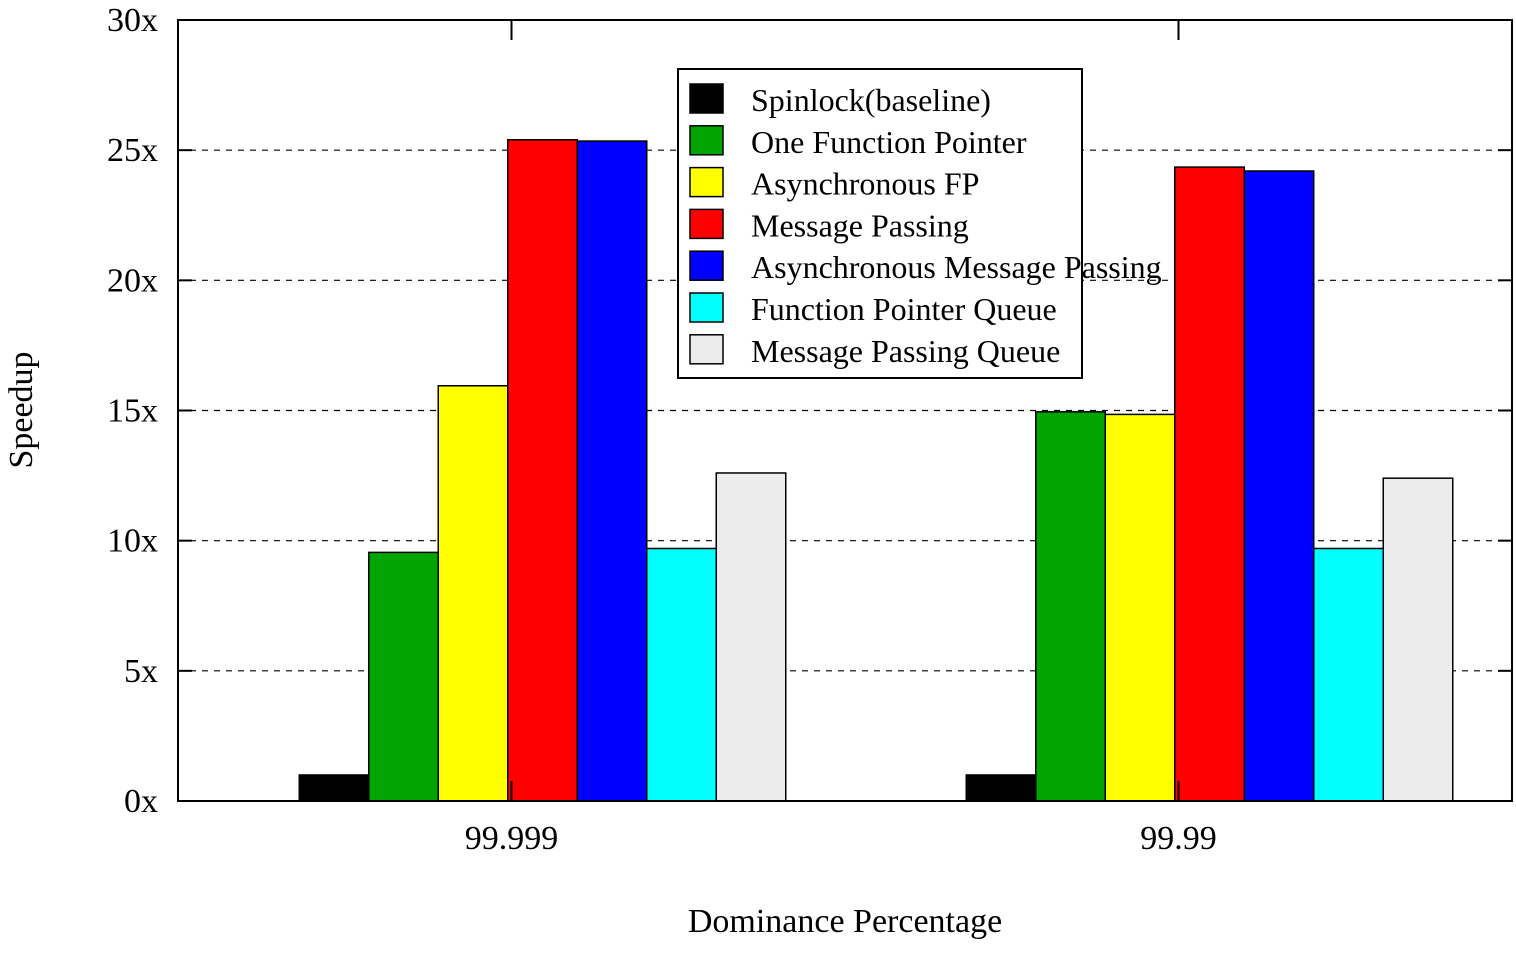 The image size is (1516, 953). Describe the element at coordinates (512, 838) in the screenshot. I see `x-tick-label: 99.999` at that location.